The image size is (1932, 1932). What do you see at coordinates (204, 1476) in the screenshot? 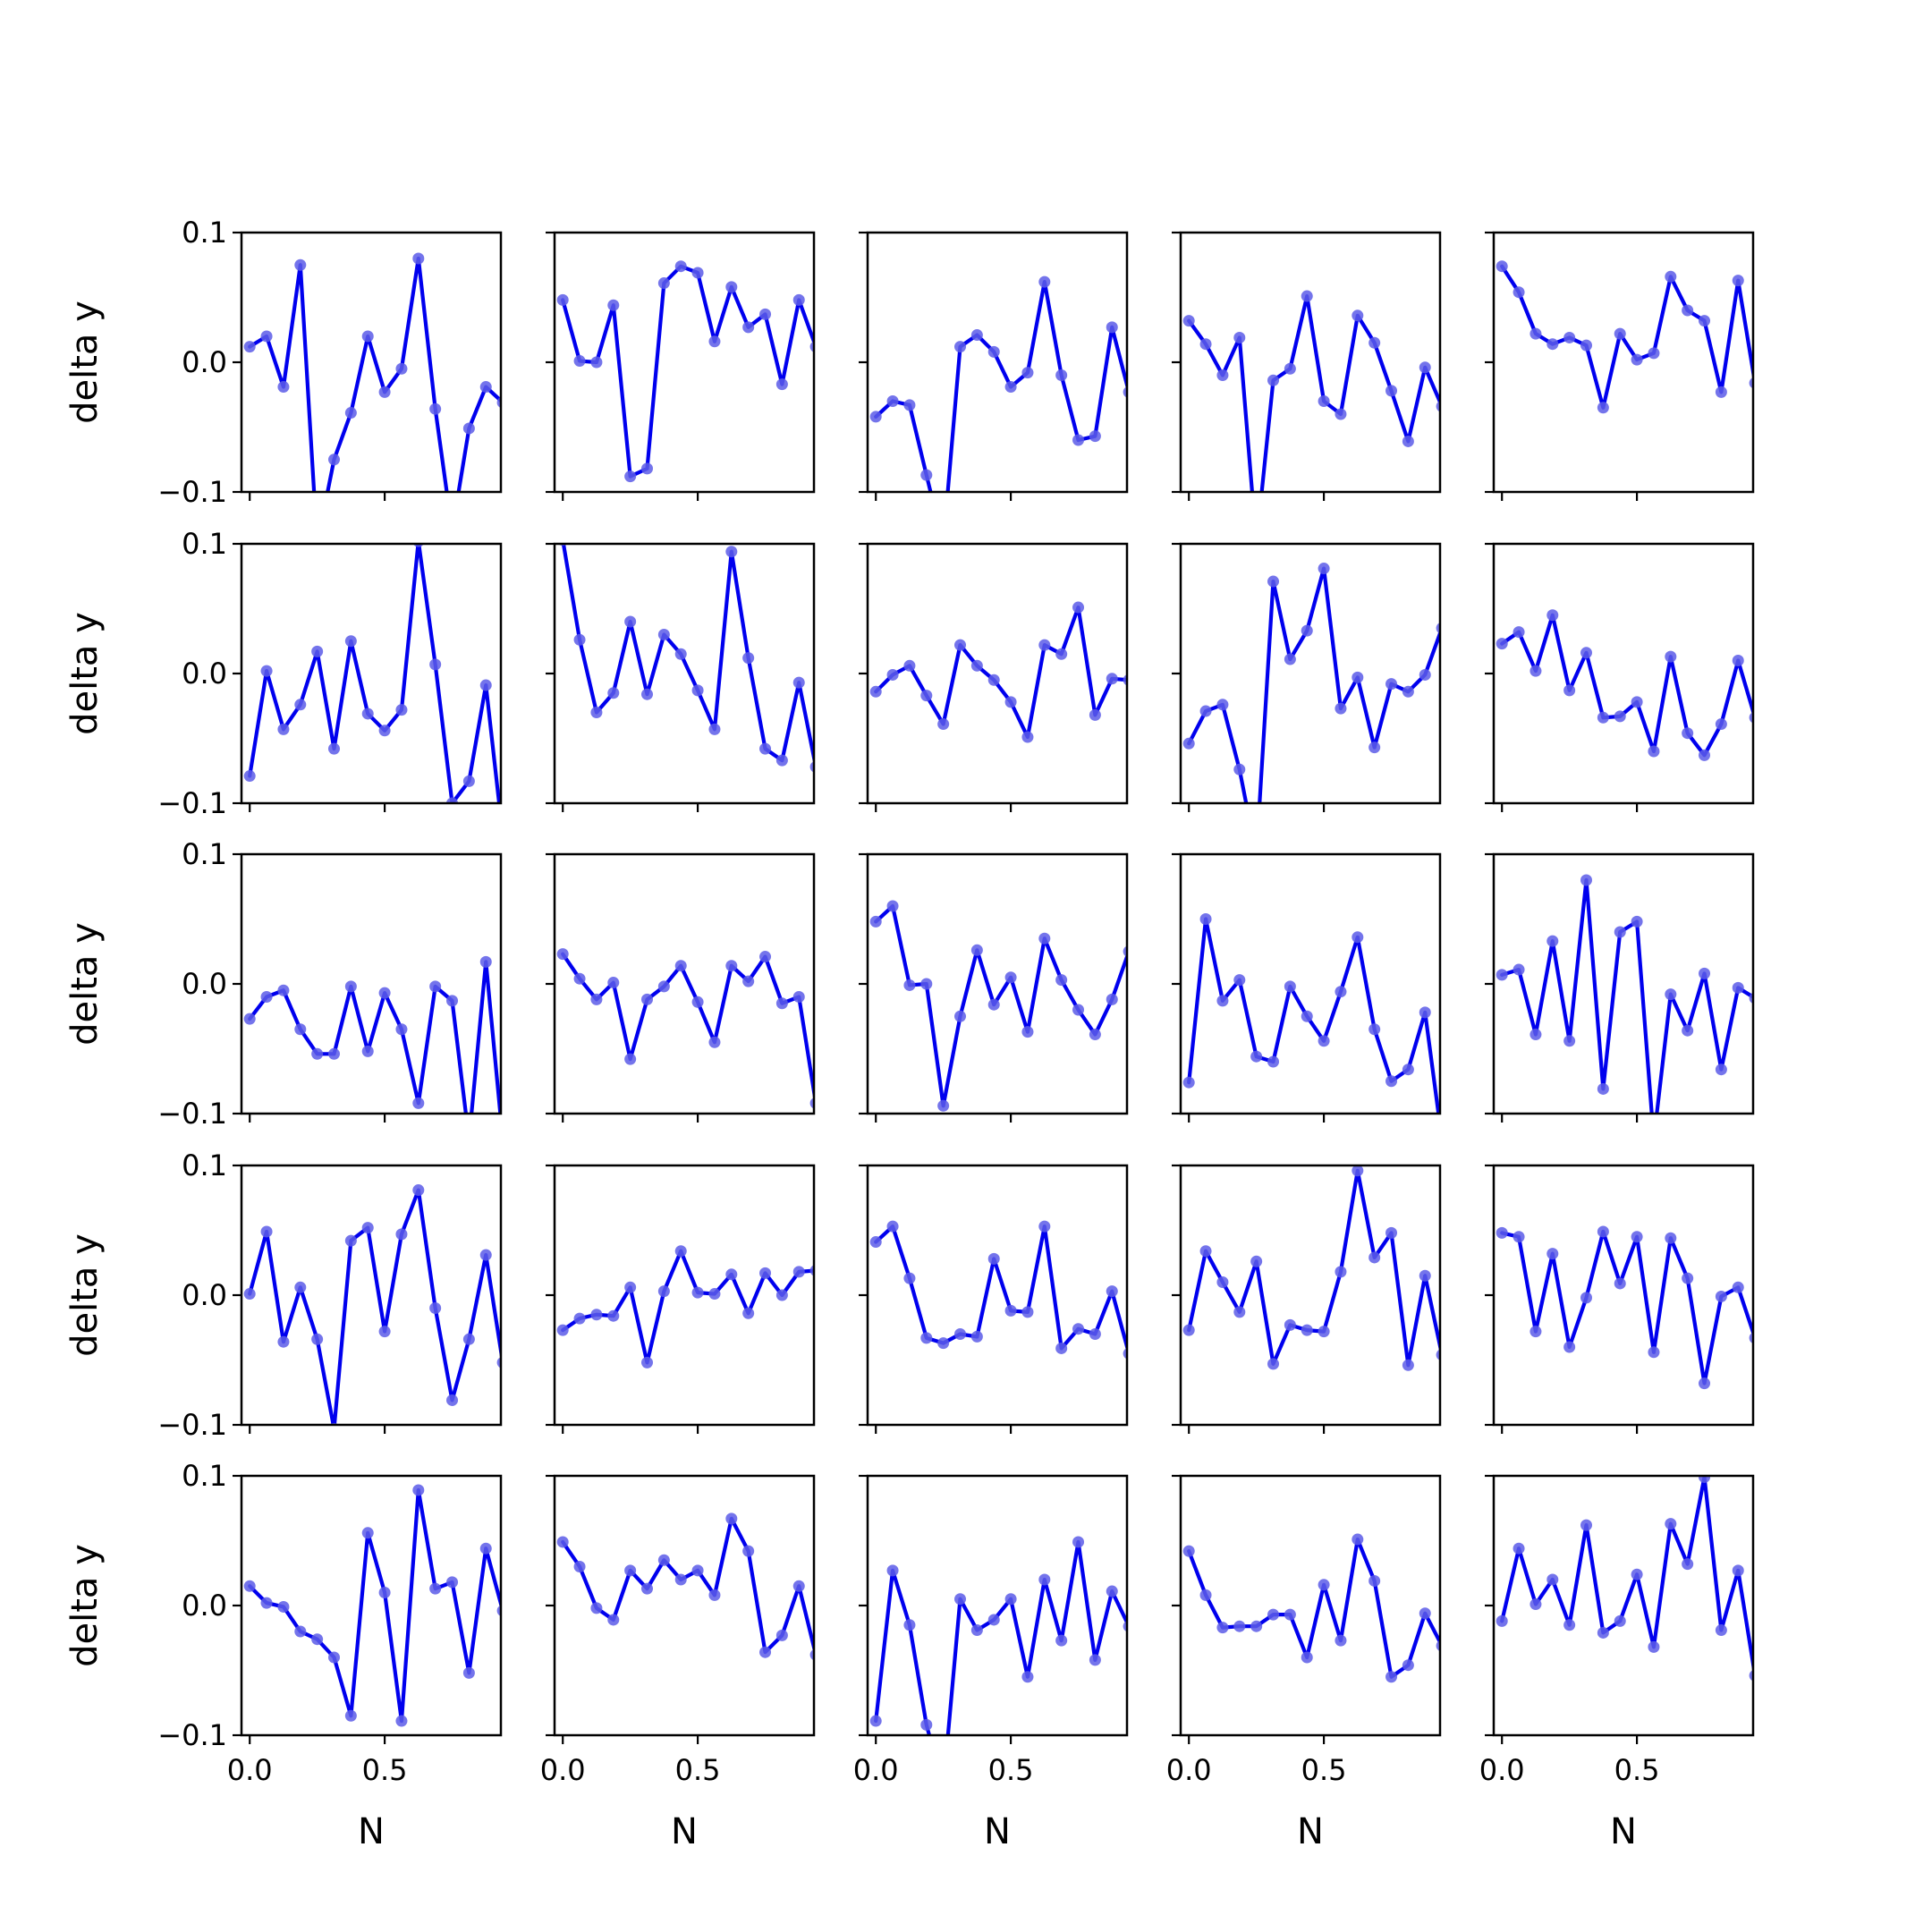
I see `y-tick-label: 0.1` at bounding box center [204, 1476].